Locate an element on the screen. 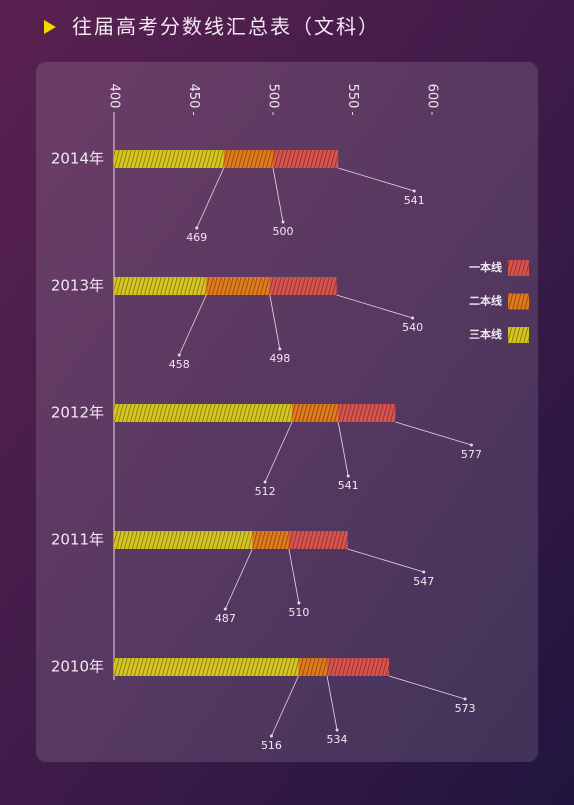  data-label: 458 is located at coordinates (179, 364).